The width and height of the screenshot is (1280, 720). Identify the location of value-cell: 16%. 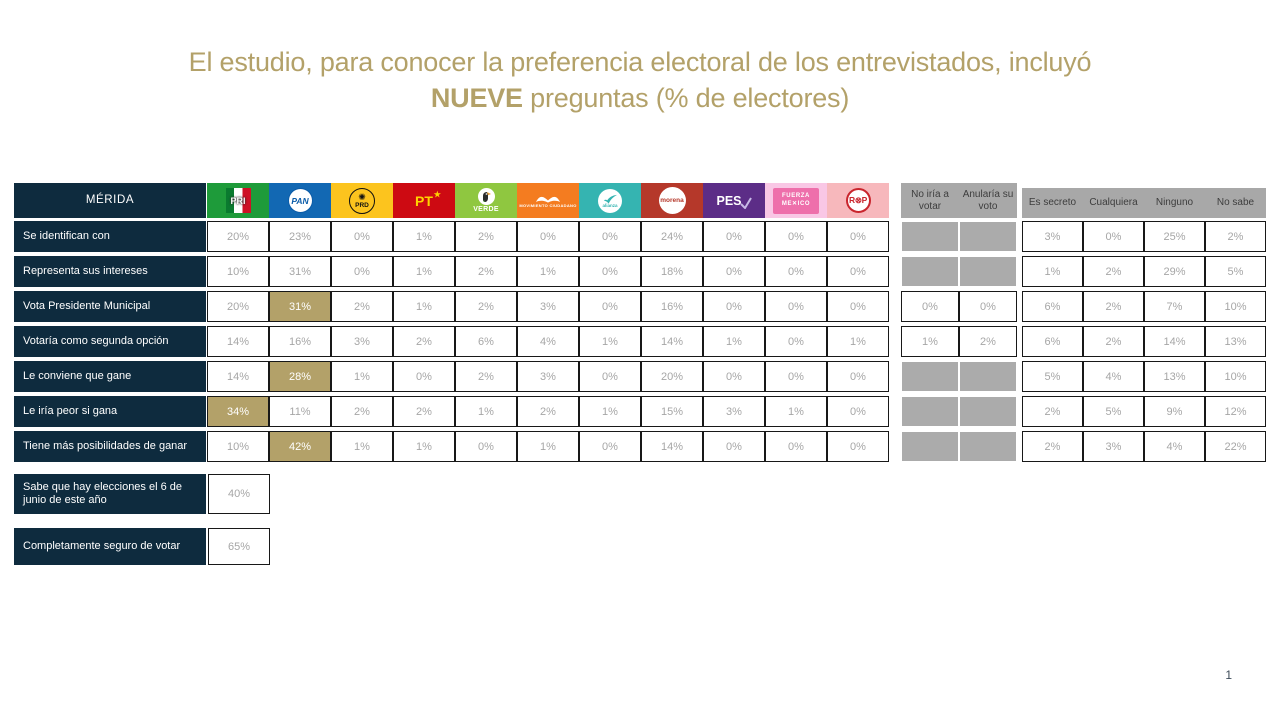
(300, 341).